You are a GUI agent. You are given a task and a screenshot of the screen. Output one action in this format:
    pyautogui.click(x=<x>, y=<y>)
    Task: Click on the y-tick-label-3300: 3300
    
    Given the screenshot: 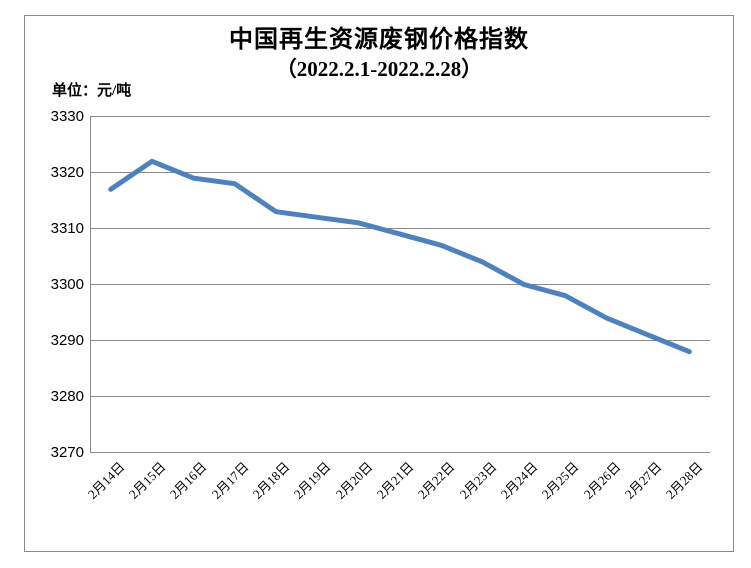 What is the action you would take?
    pyautogui.click(x=67, y=284)
    